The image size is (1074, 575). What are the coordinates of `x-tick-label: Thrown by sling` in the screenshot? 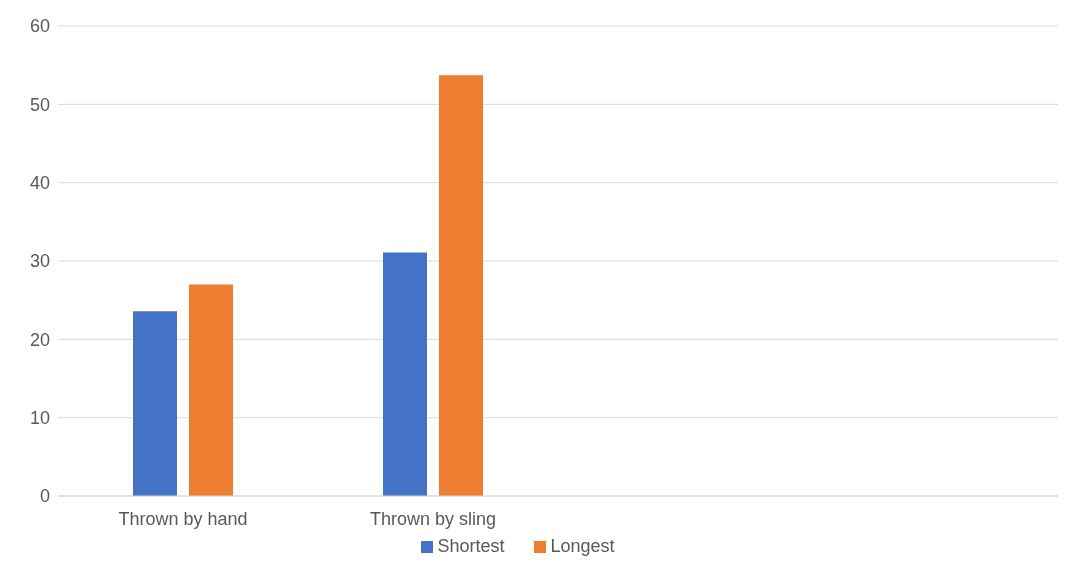 It's located at (433, 518).